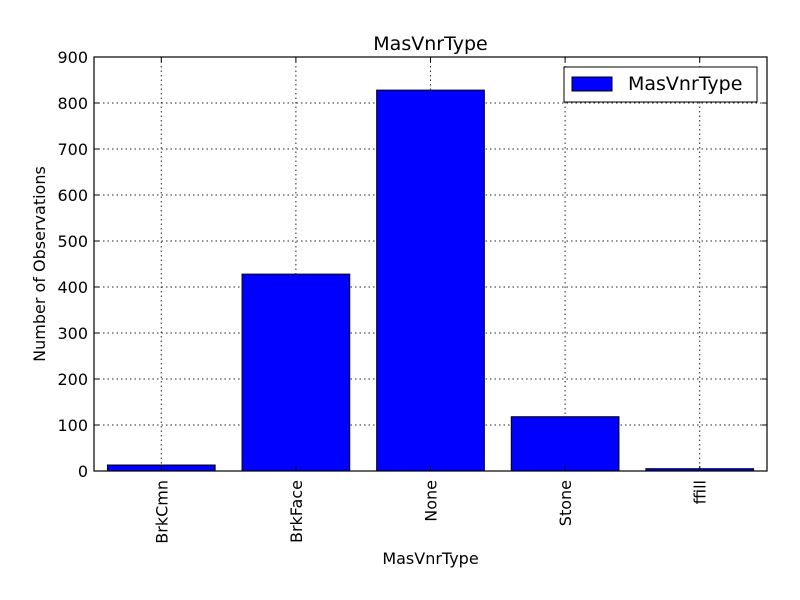 The height and width of the screenshot is (600, 800). I want to click on legend: MasVnrType, so click(660, 84).